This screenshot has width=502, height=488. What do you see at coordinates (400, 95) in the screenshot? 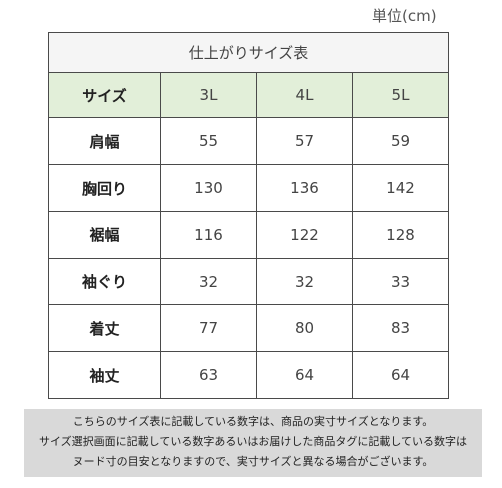
I see `size-header-5l: 5L` at bounding box center [400, 95].